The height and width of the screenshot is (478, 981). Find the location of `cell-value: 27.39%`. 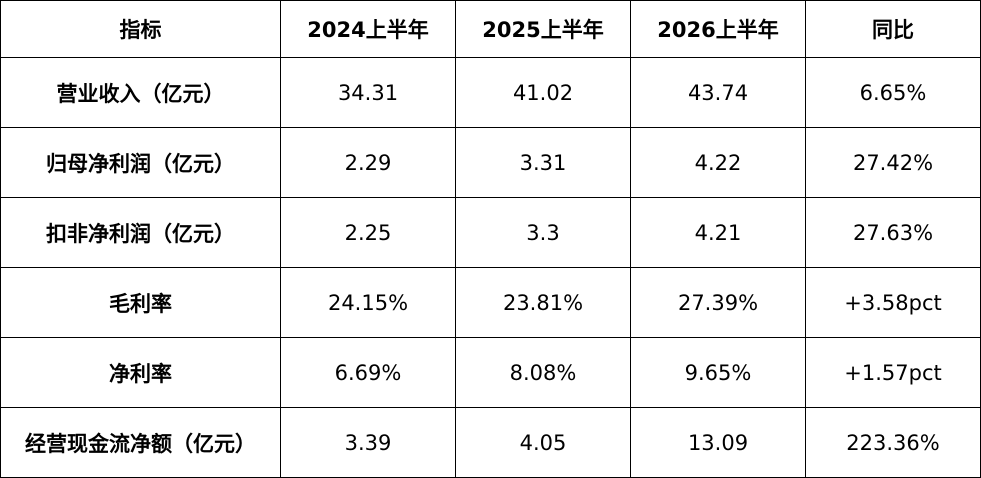

cell-value: 27.39% is located at coordinates (718, 302).